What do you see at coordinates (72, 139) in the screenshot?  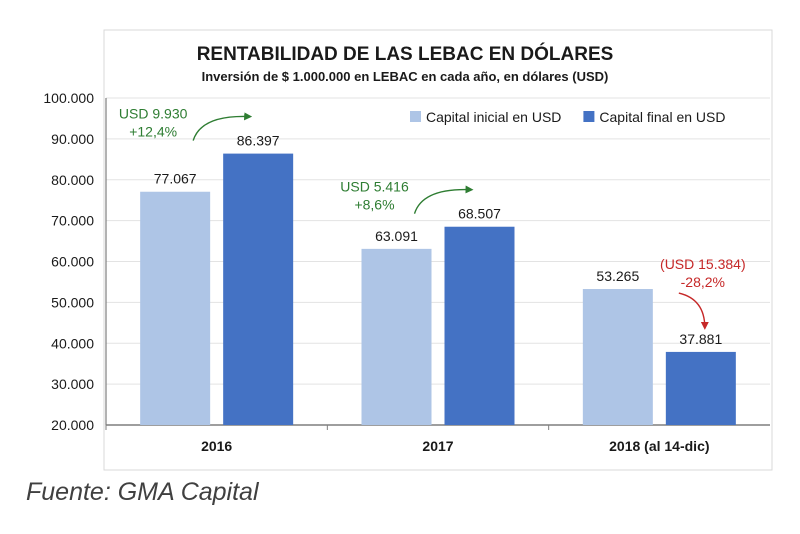 I see `y-tick-label: 90.000` at bounding box center [72, 139].